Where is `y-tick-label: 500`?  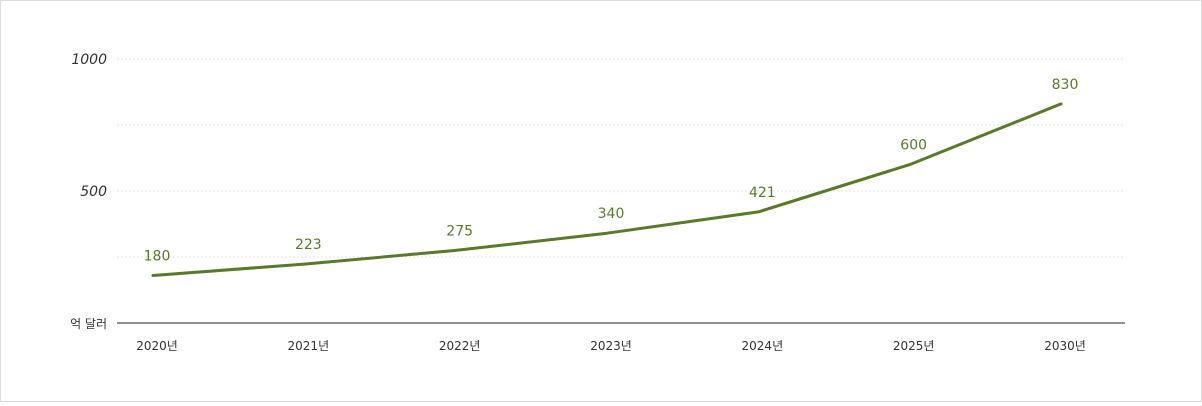
y-tick-label: 500 is located at coordinates (93, 192).